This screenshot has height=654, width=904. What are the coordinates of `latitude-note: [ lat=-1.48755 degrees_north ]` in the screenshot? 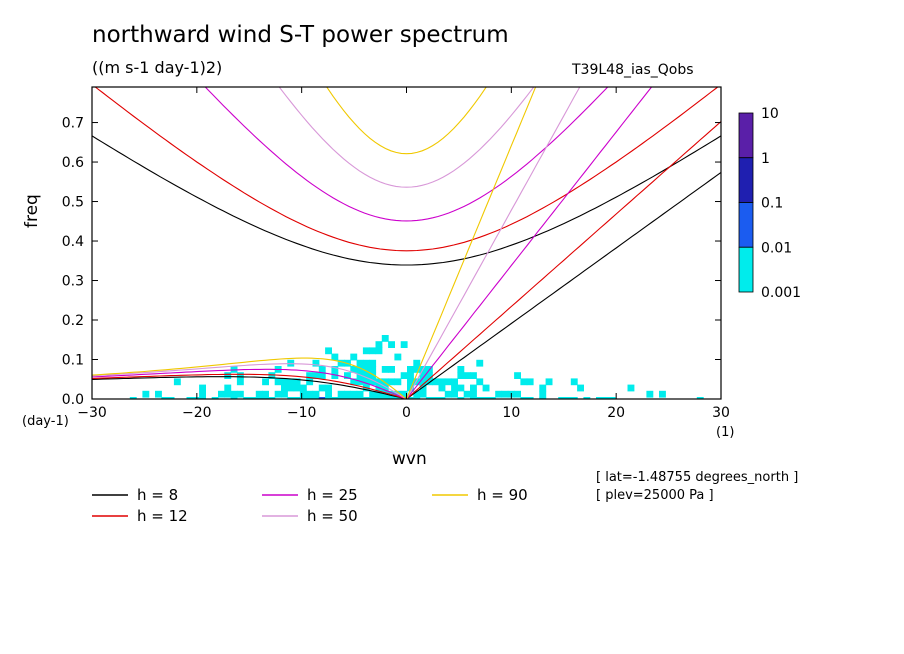 It's located at (697, 477).